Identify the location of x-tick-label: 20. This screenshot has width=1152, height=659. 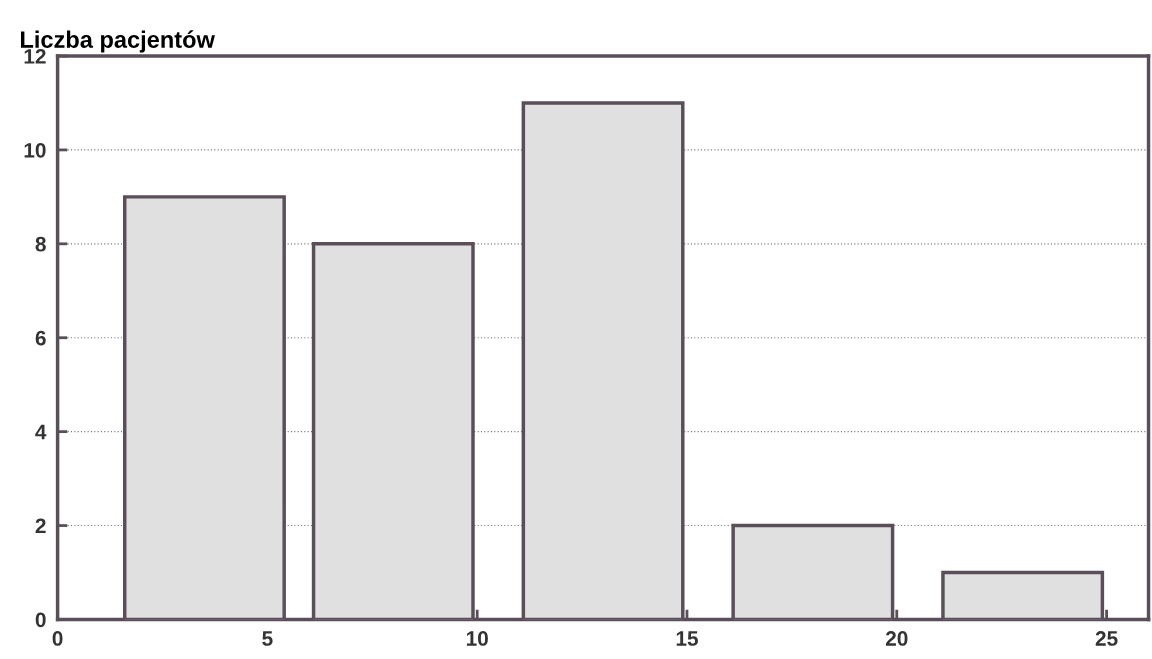
(896, 638).